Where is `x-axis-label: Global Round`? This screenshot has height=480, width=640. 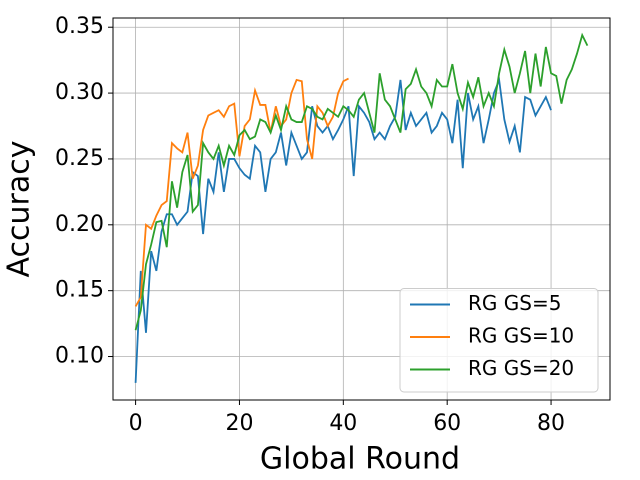
x-axis-label: Global Round is located at coordinates (360, 459).